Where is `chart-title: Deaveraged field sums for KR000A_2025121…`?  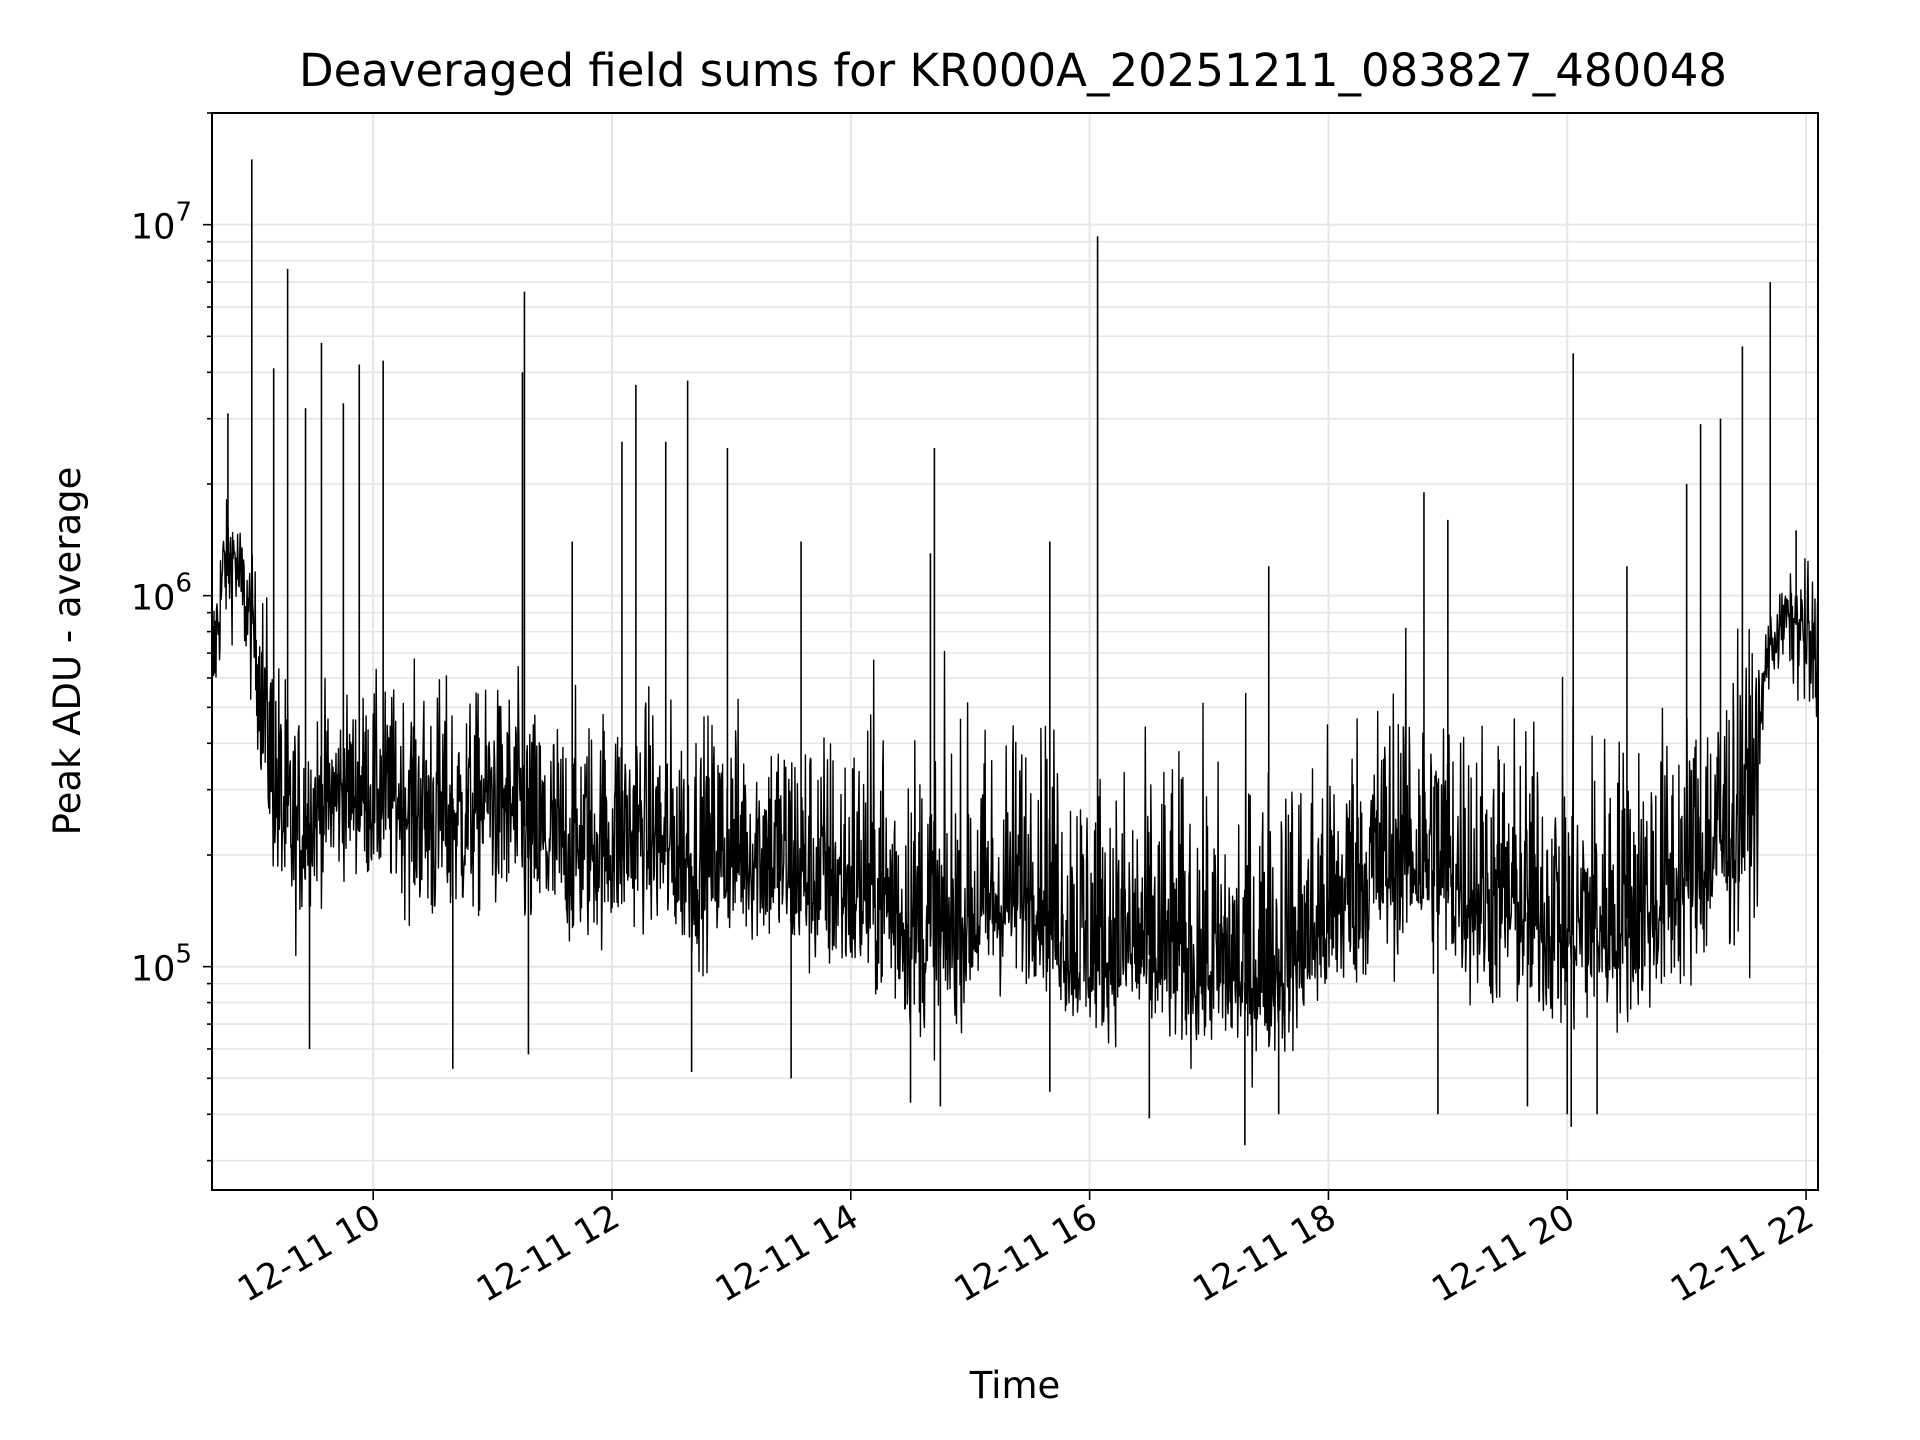
chart-title: Deaveraged field sums for KR000A_2025121… is located at coordinates (1013, 70).